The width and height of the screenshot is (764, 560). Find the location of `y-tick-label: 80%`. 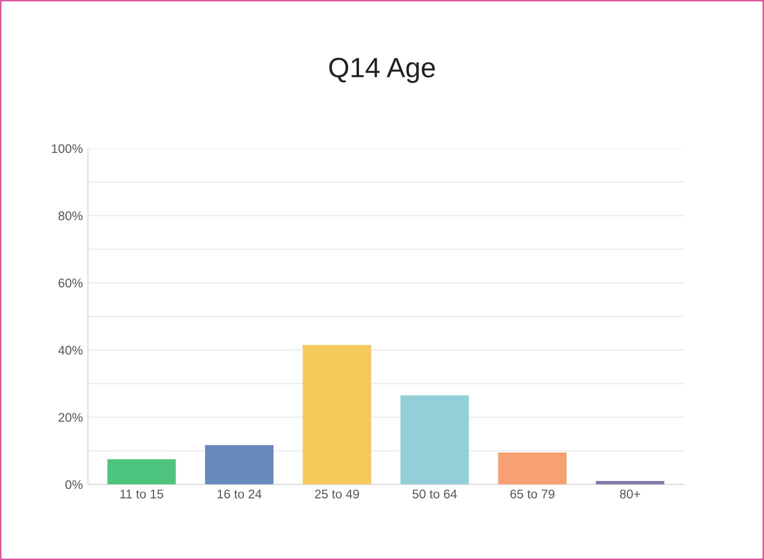

y-tick-label: 80% is located at coordinates (70, 215).